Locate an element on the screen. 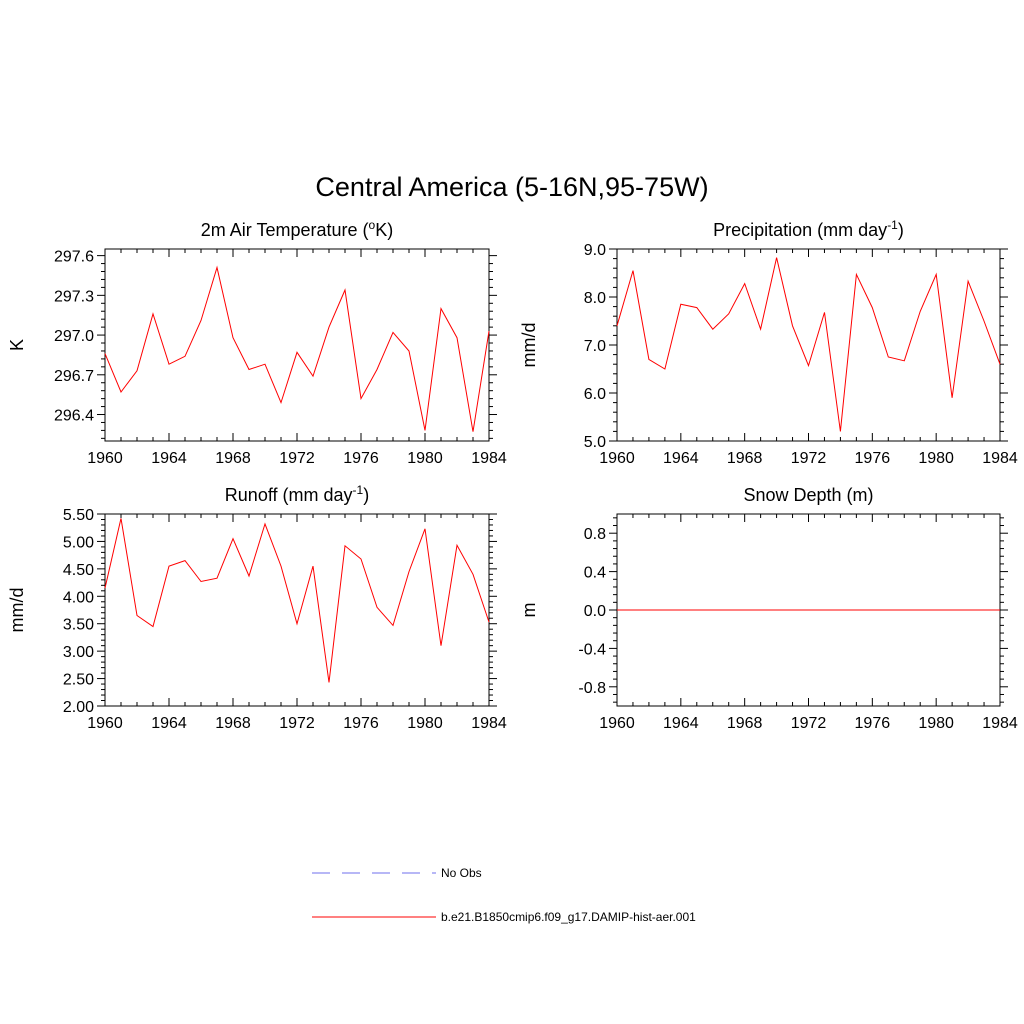 This screenshot has width=1024, height=1024. y-tick-label: 5.00 is located at coordinates (78, 542).